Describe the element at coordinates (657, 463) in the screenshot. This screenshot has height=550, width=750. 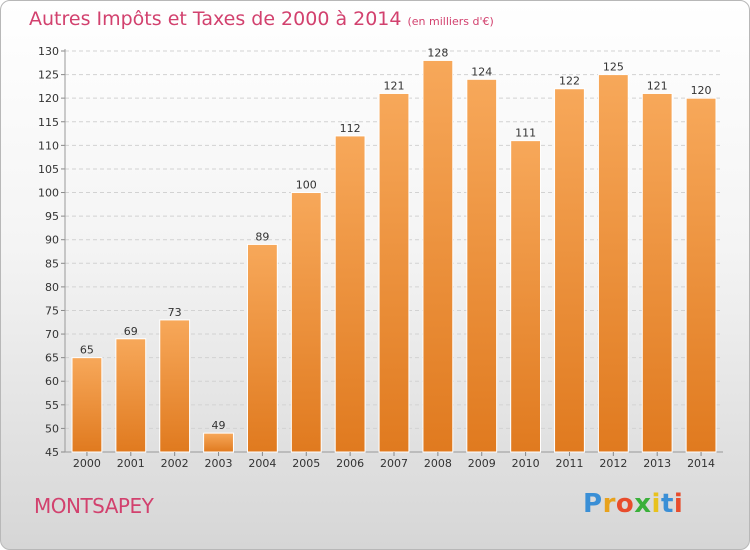
I see `x-tick-label-2013: 2013` at that location.